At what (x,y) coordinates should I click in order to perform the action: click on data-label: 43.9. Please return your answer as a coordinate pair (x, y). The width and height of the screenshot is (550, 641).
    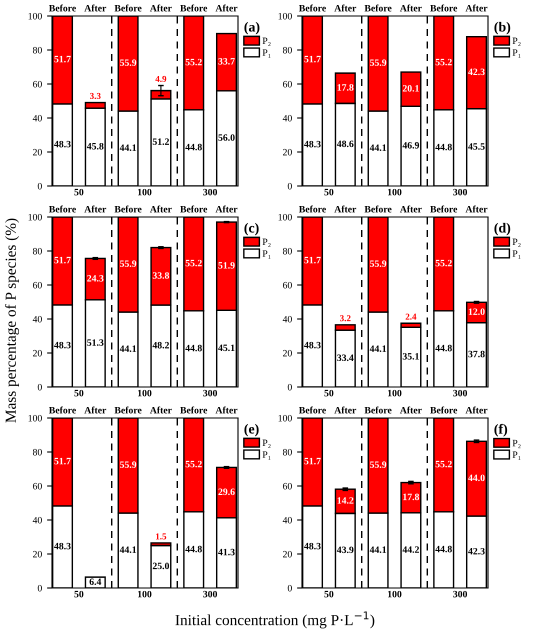
    Looking at the image, I should click on (345, 550).